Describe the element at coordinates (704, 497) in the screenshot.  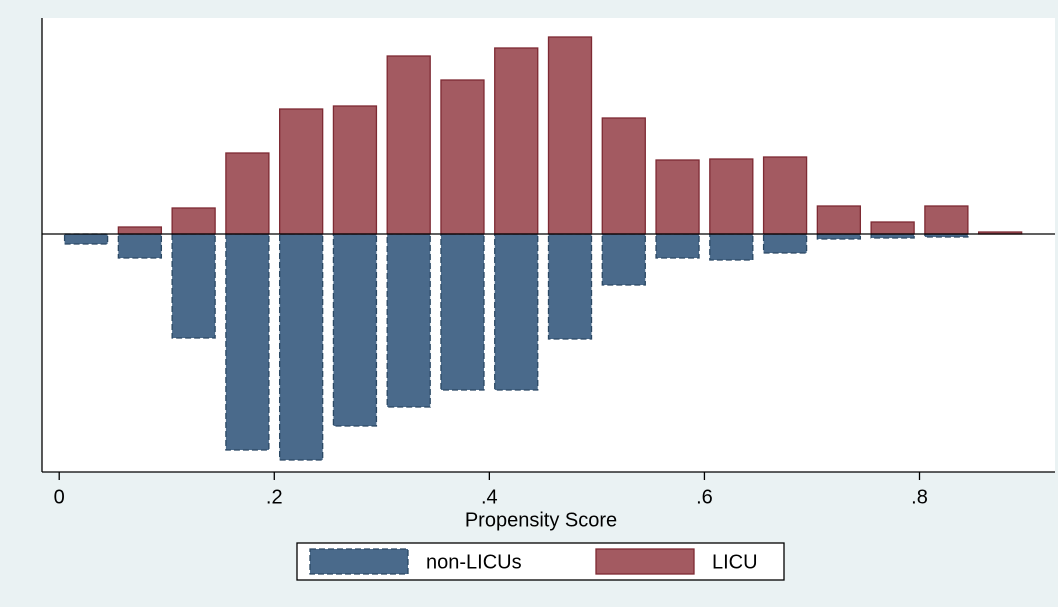
I see `x-tick-label: .6` at that location.